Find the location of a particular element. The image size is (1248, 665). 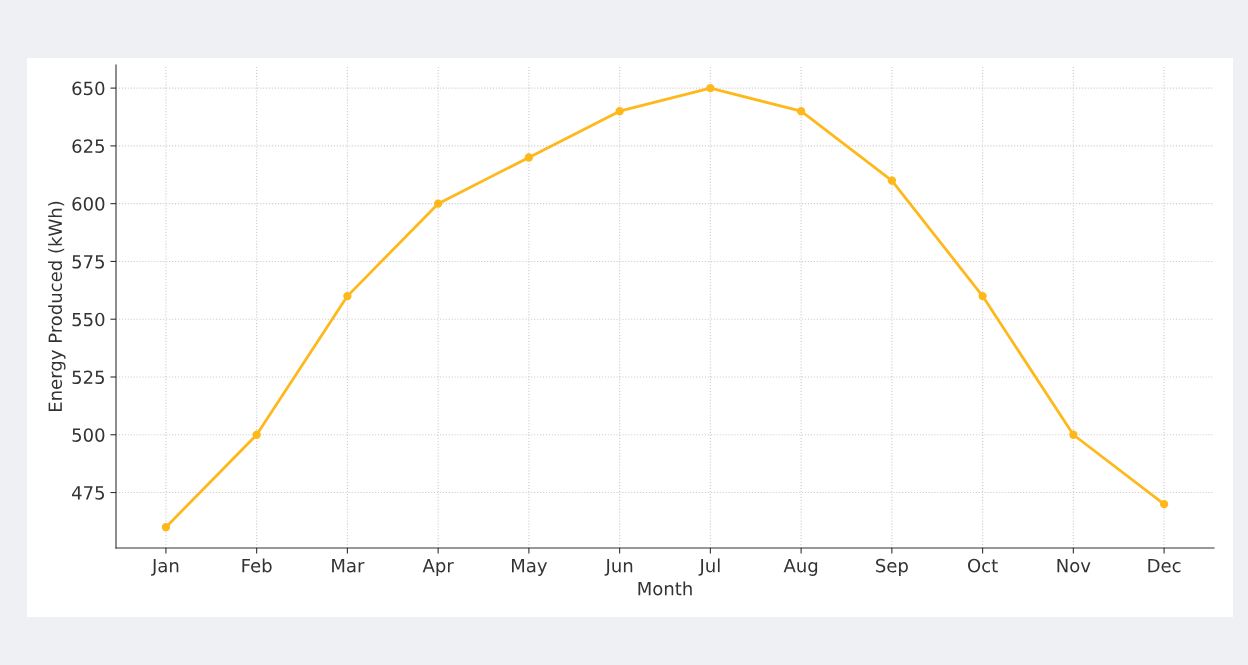

y-tick-label: 650 is located at coordinates (88, 88).